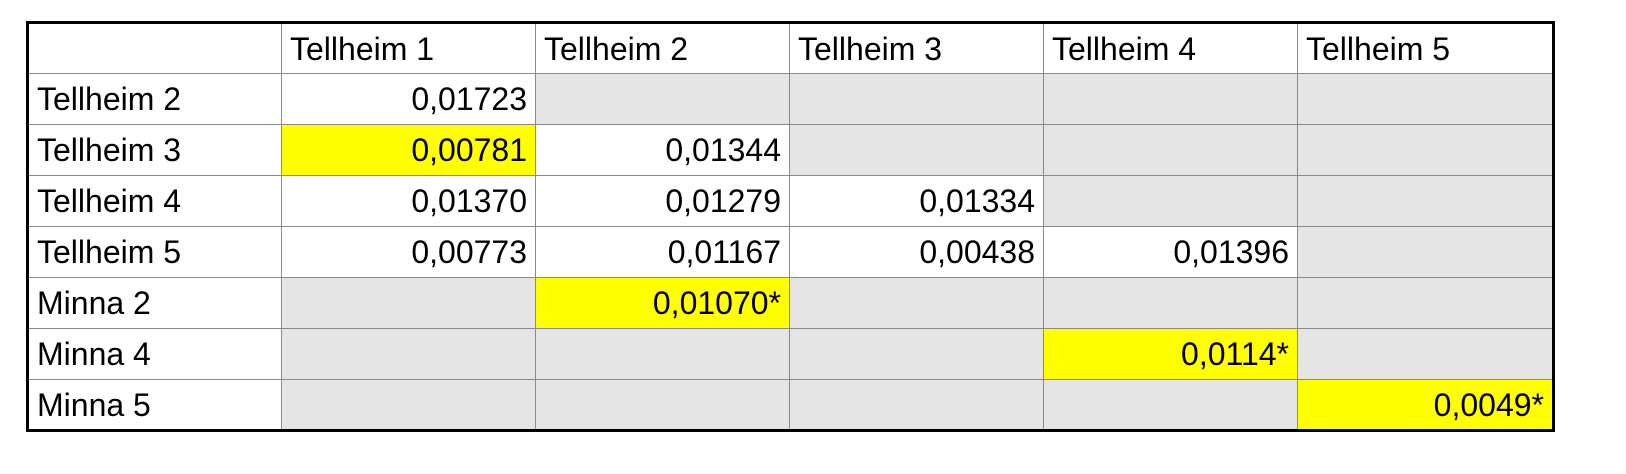  What do you see at coordinates (408, 252) in the screenshot?
I see `table-cell: 0,00773` at bounding box center [408, 252].